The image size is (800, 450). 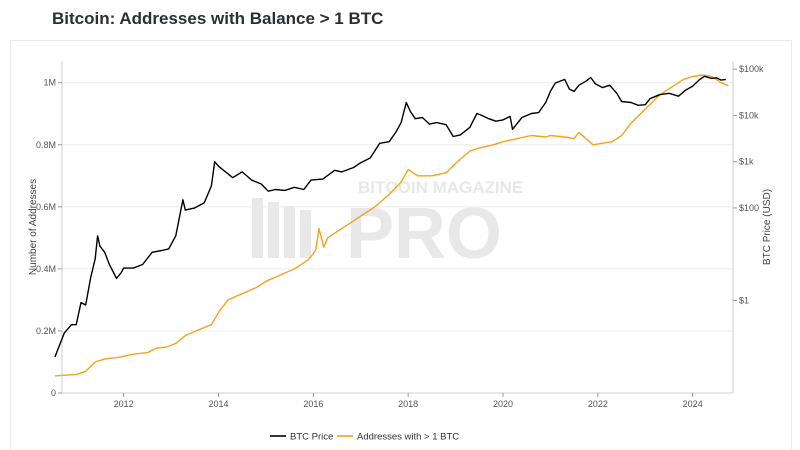 I want to click on y-right-tick-label: $1, so click(x=744, y=300).